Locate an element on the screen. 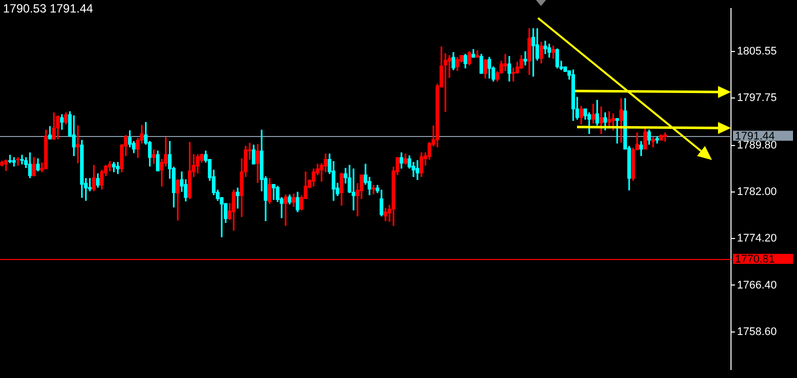  y-tick-label: 1774.20 is located at coordinates (757, 238).